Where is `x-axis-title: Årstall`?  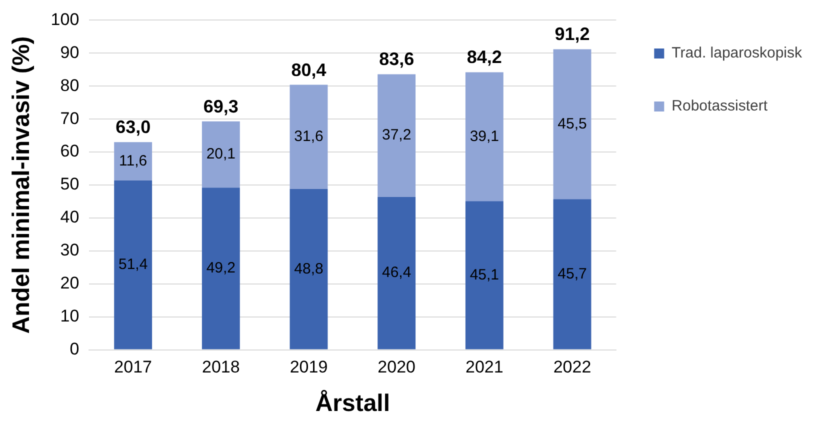
x-axis-title: Årstall is located at coordinates (352, 403).